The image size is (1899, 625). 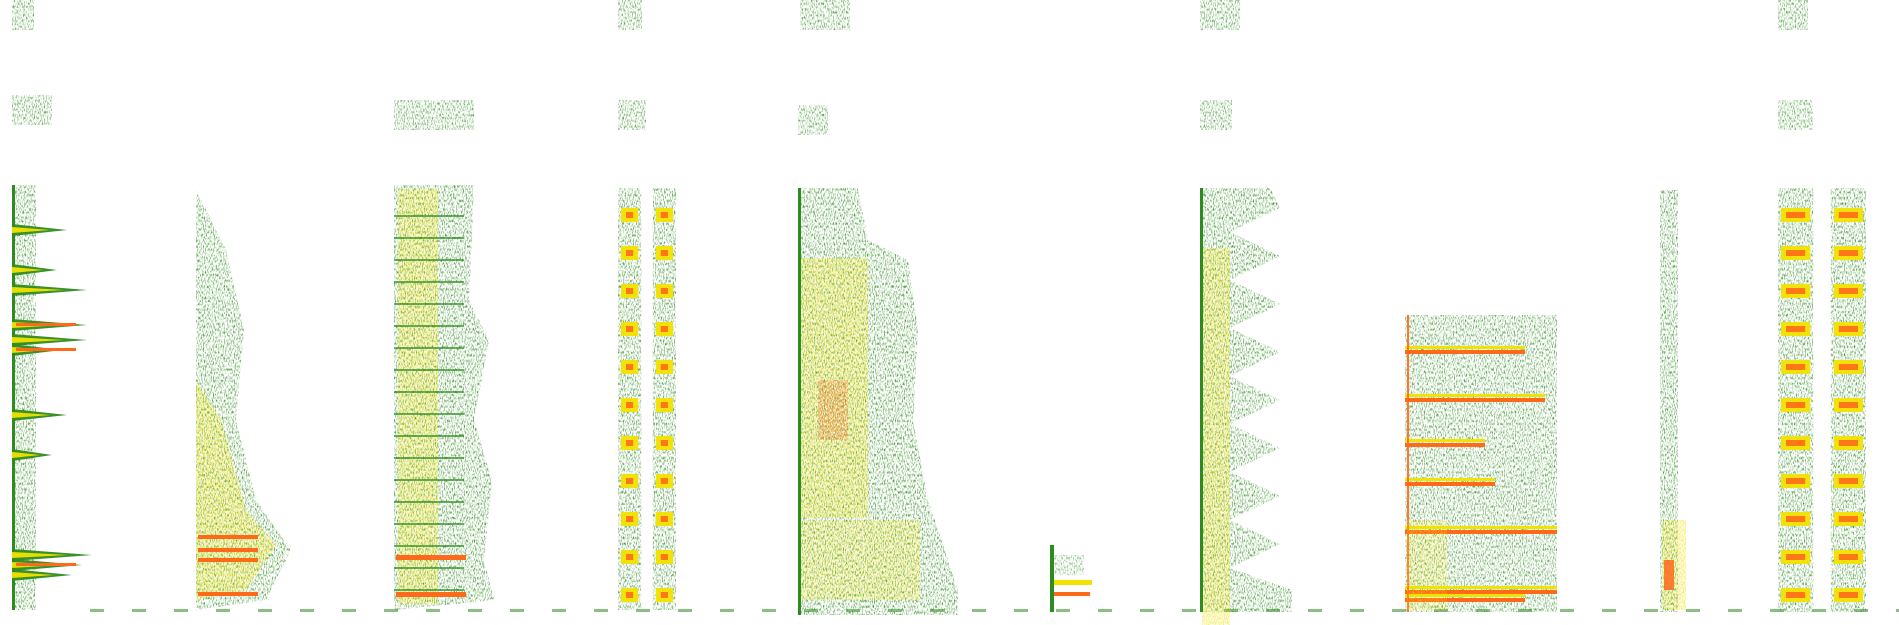 What do you see at coordinates (444, 355) in the screenshot?
I see `spectrogram-segment-s3` at bounding box center [444, 355].